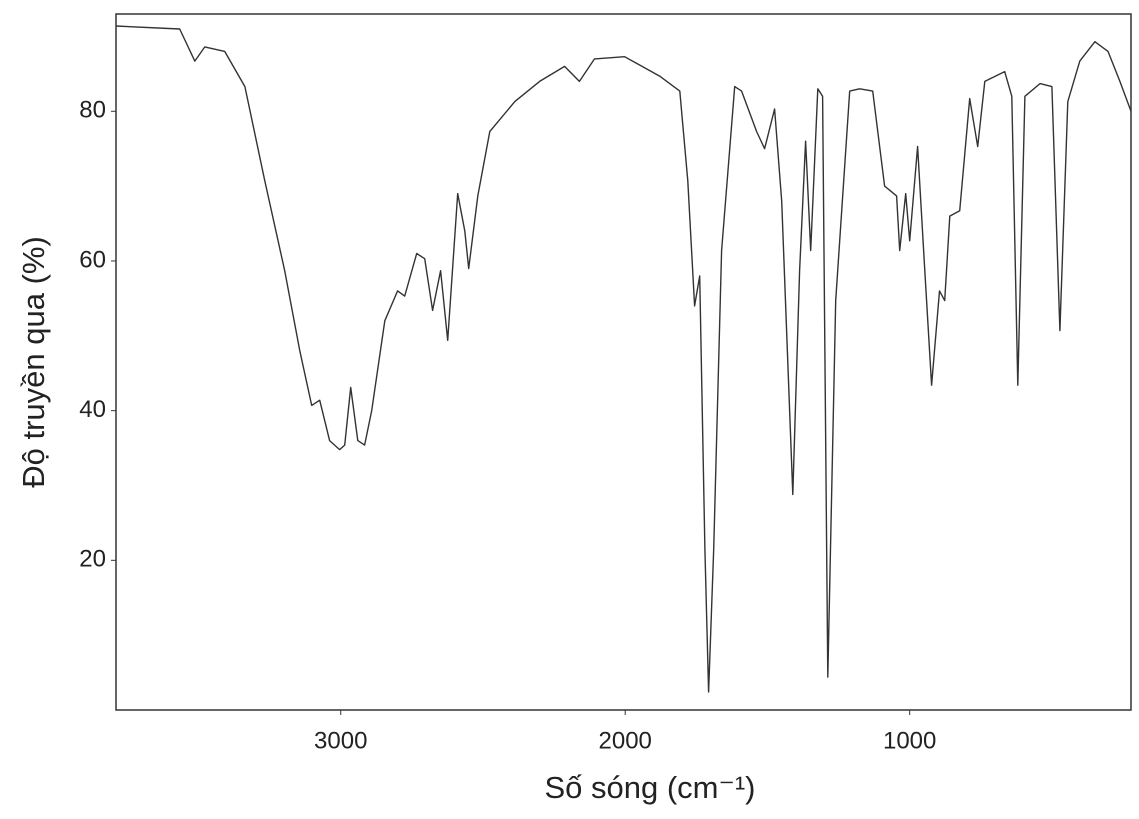 The width and height of the screenshot is (1139, 819). I want to click on y-tick-label: 80, so click(92, 110).